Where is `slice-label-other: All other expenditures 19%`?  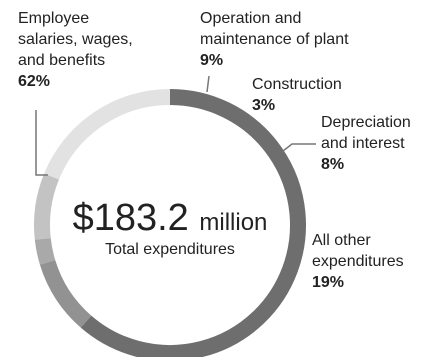 slice-label-other: All other expenditures 19% is located at coordinates (358, 261).